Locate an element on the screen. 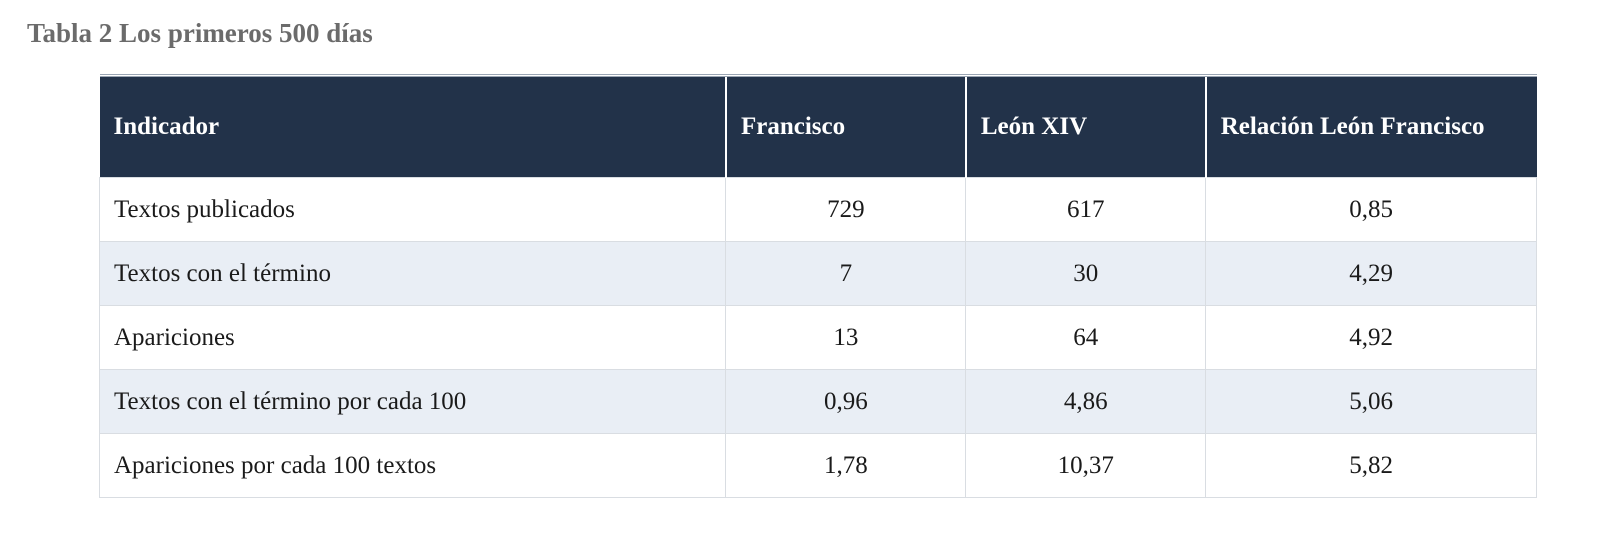 This screenshot has width=1600, height=550. value-cell: 5,82 is located at coordinates (1371, 465).